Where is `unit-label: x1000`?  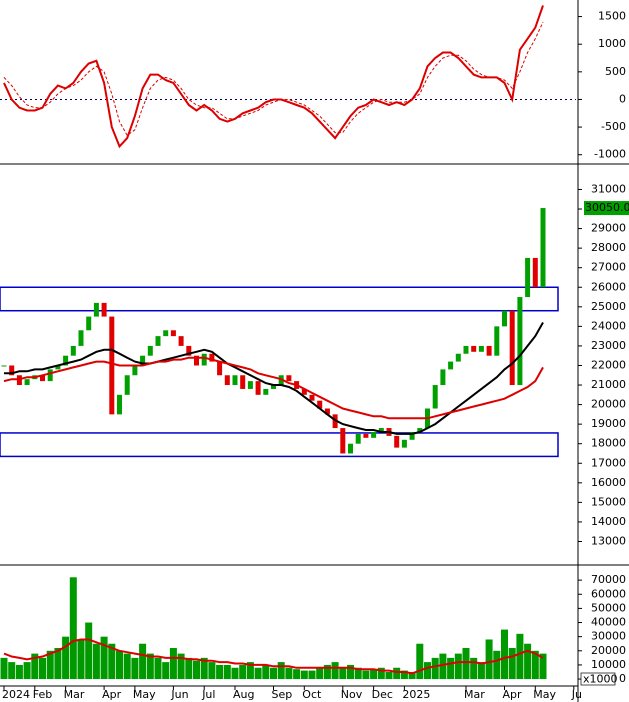
unit-label: x1000 is located at coordinates (600, 679).